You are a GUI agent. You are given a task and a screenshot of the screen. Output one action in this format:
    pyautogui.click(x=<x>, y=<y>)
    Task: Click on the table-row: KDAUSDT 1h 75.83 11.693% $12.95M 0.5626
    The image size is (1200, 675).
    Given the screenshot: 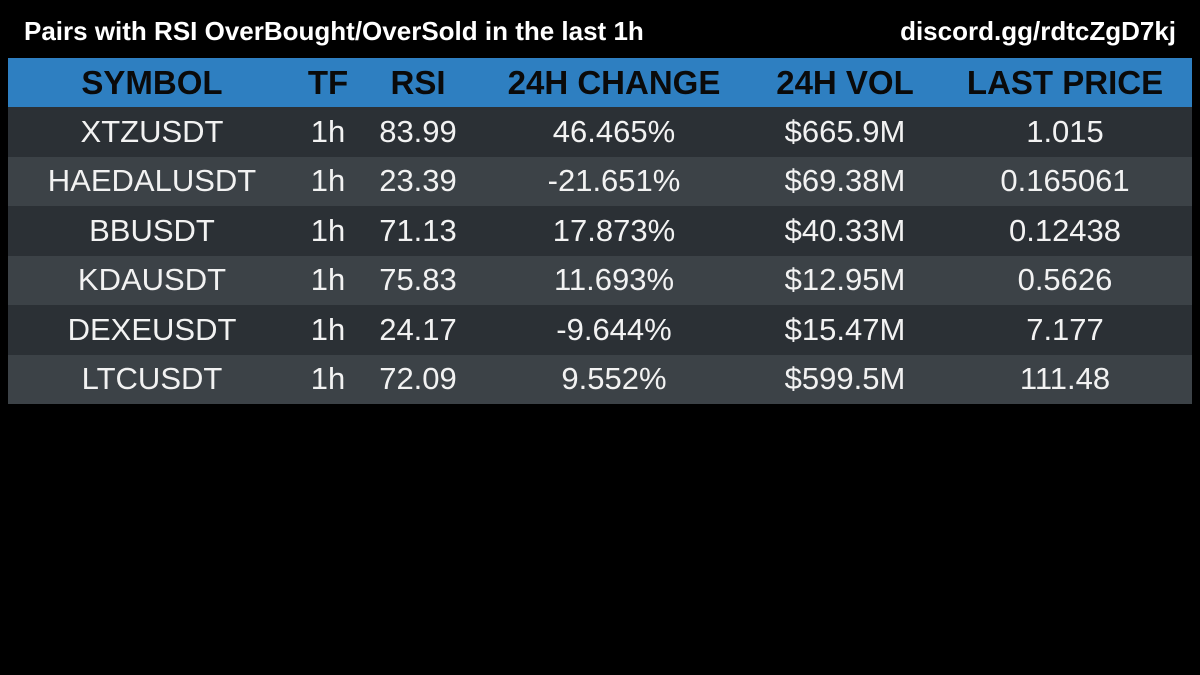 What is the action you would take?
    pyautogui.click(x=600, y=280)
    